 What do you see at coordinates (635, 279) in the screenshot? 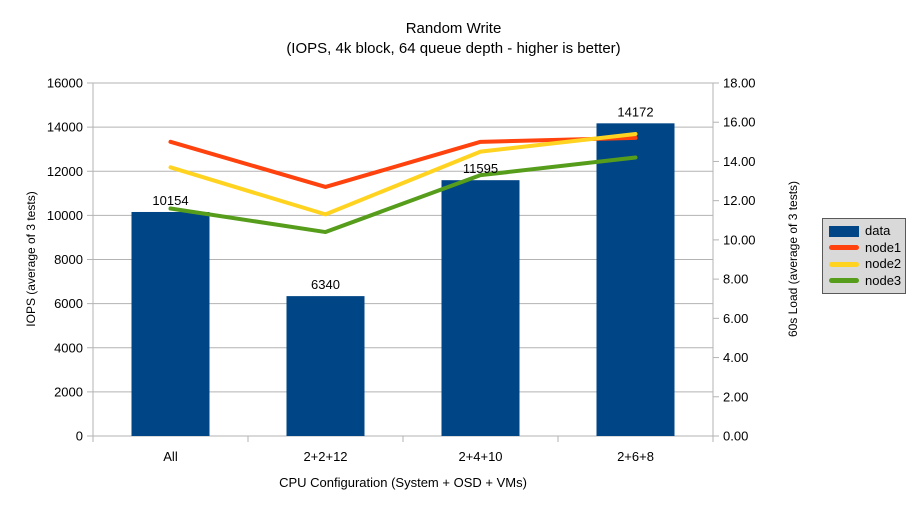
I see `bar-2+6+8` at bounding box center [635, 279].